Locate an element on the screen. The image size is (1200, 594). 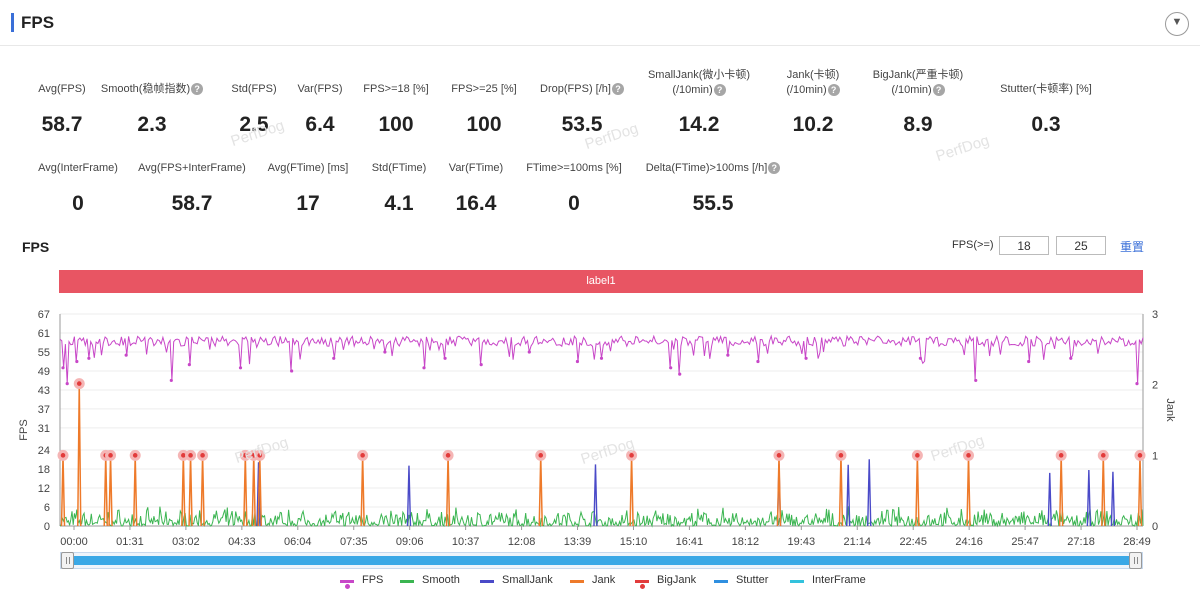
y-left-tick-label: 18 is located at coordinates (44, 470).